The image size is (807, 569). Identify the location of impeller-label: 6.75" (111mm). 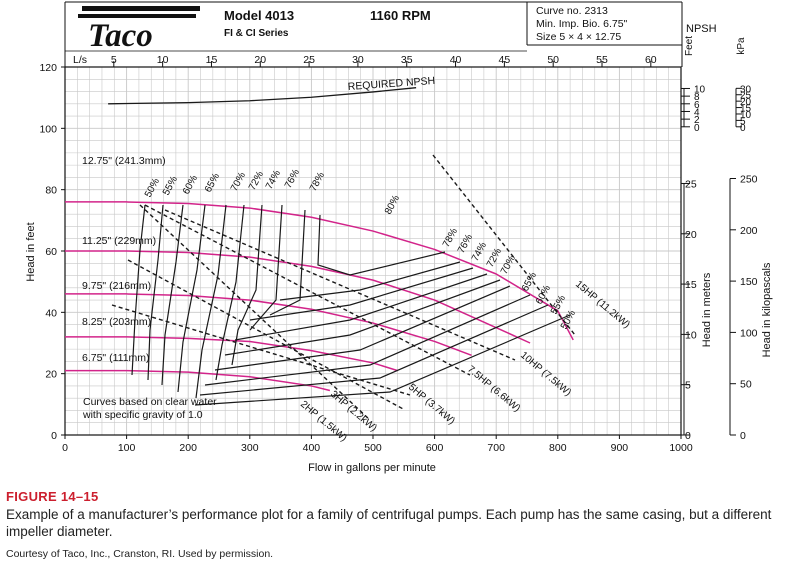
(116, 358).